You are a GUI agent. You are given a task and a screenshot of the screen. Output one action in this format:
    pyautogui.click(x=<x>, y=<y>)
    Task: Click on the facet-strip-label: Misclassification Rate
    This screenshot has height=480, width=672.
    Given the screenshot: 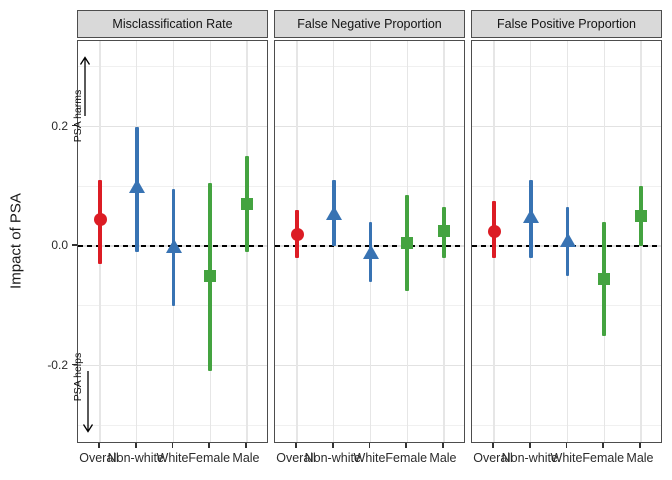 What is the action you would take?
    pyautogui.click(x=172, y=24)
    